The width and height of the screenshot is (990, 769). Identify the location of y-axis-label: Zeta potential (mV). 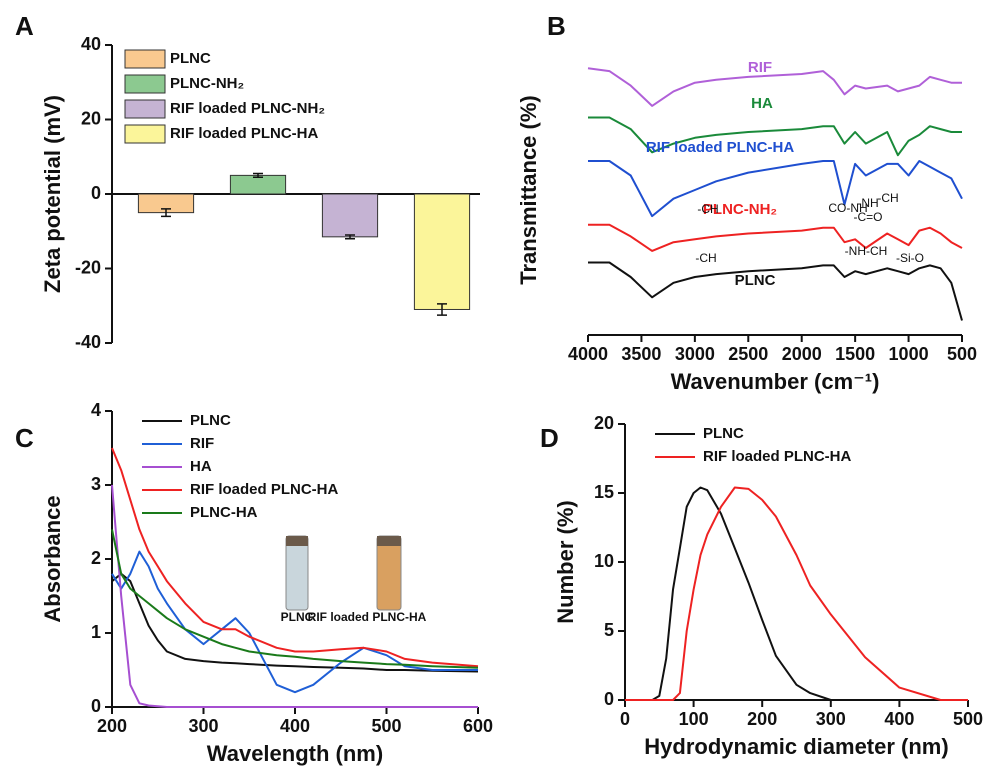
(52, 194).